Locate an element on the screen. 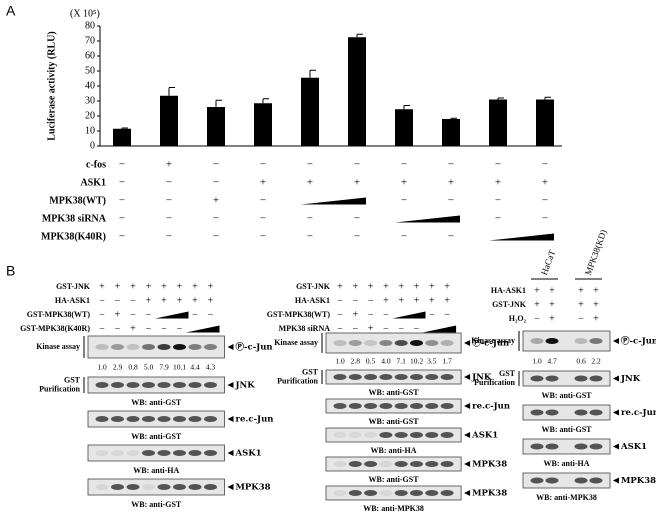  panel-label: B is located at coordinates (10, 271).